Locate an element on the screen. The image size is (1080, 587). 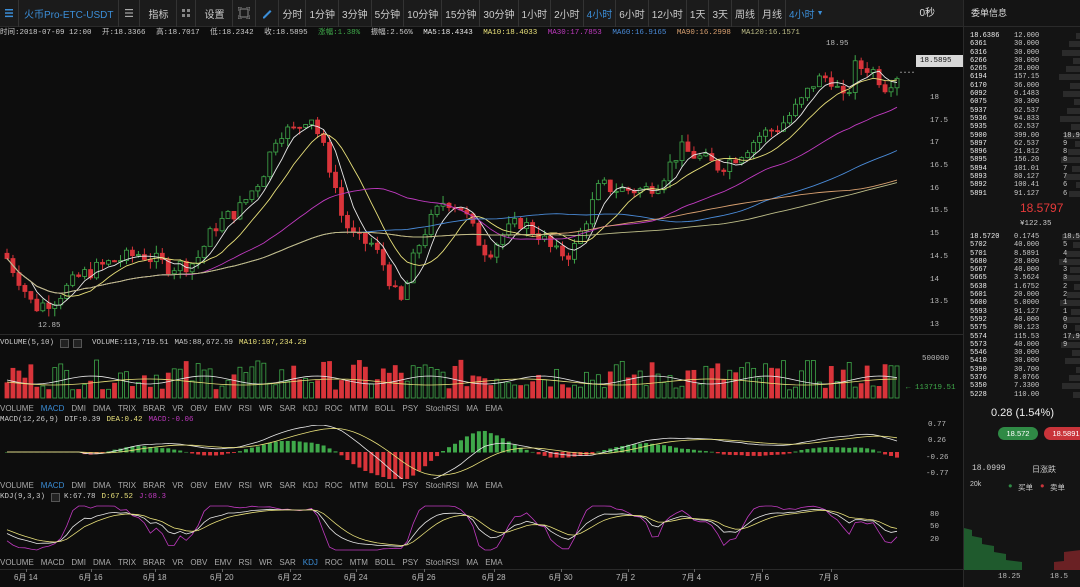
orderbook-row: 18.5720 0.1745 18.5 is located at coordinates (1022, 237).